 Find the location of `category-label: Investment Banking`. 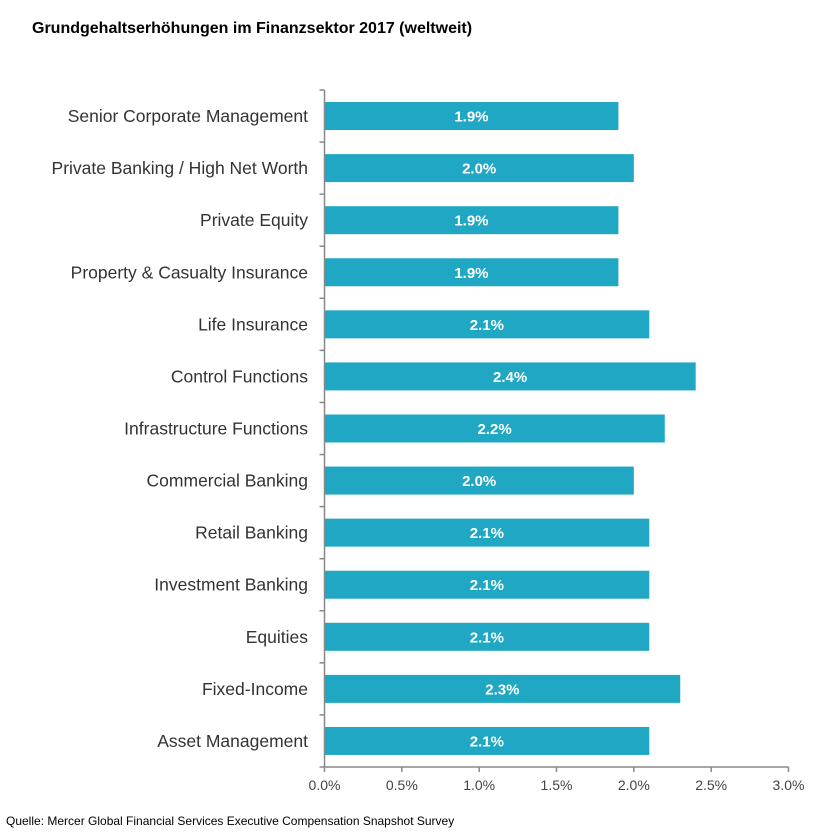

category-label: Investment Banking is located at coordinates (231, 585).